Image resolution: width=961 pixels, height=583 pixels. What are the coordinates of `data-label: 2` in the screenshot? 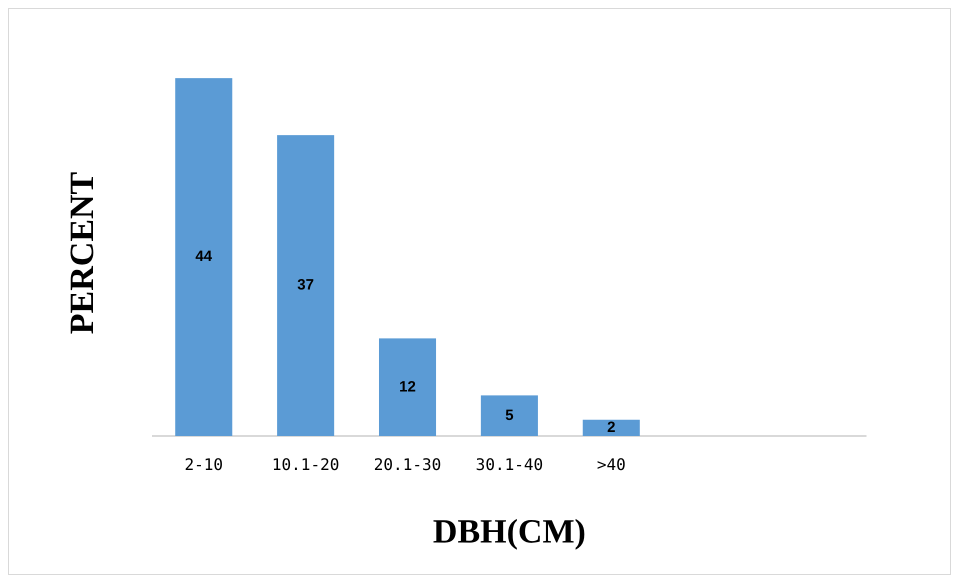 It's located at (611, 427).